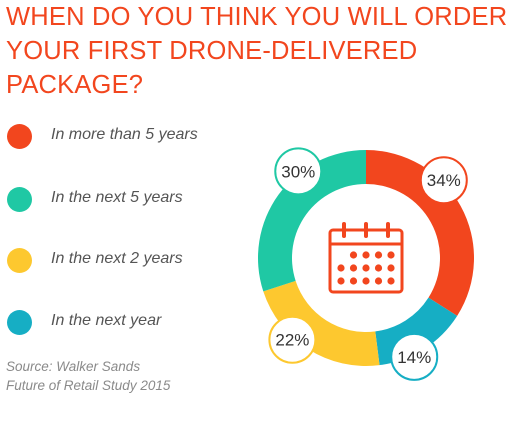 This screenshot has width=516, height=432. Describe the element at coordinates (19, 260) in the screenshot. I see `legend-swatch-yellow` at that location.